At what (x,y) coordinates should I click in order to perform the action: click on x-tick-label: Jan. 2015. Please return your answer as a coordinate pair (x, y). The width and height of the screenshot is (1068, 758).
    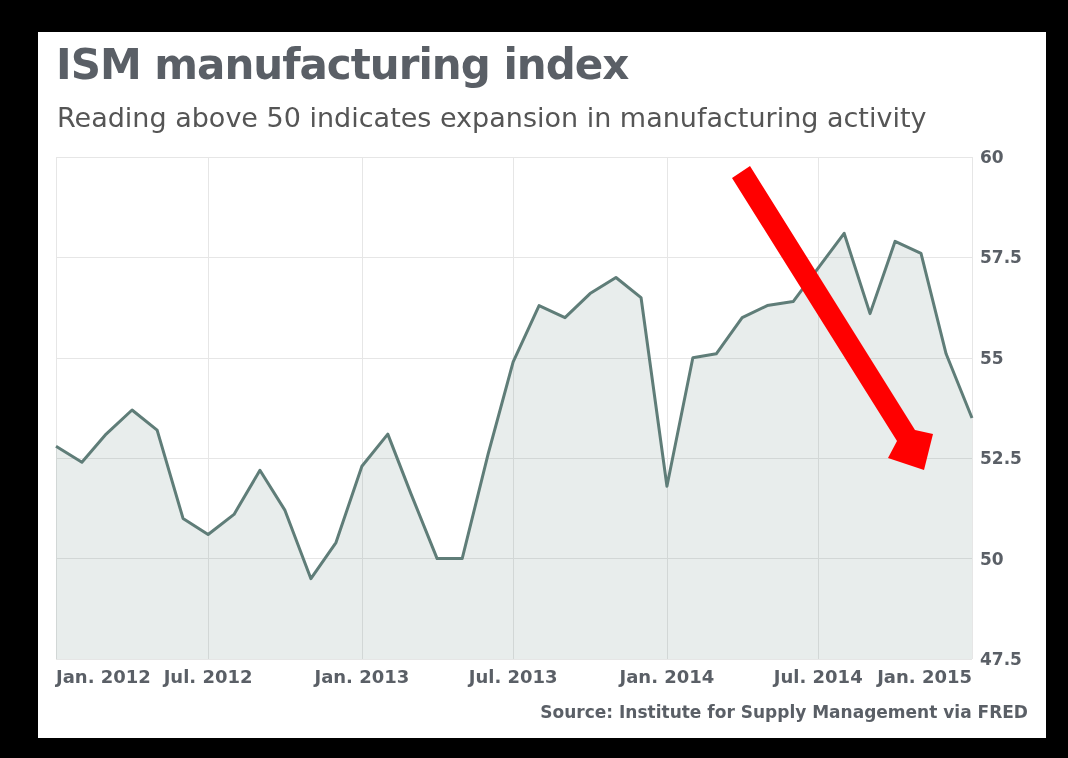
    Looking at the image, I should click on (923, 676).